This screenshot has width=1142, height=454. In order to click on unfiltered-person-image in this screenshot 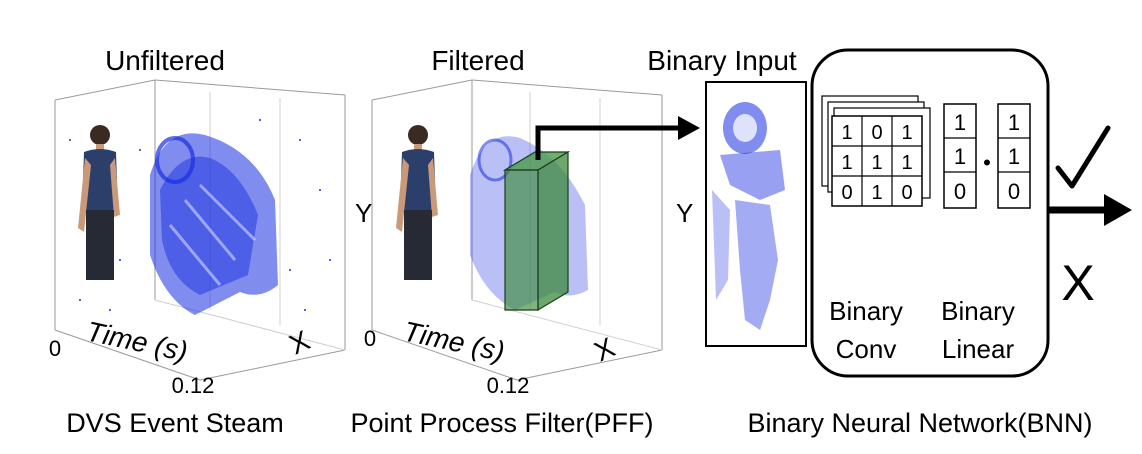, I will do `click(99, 202)`.